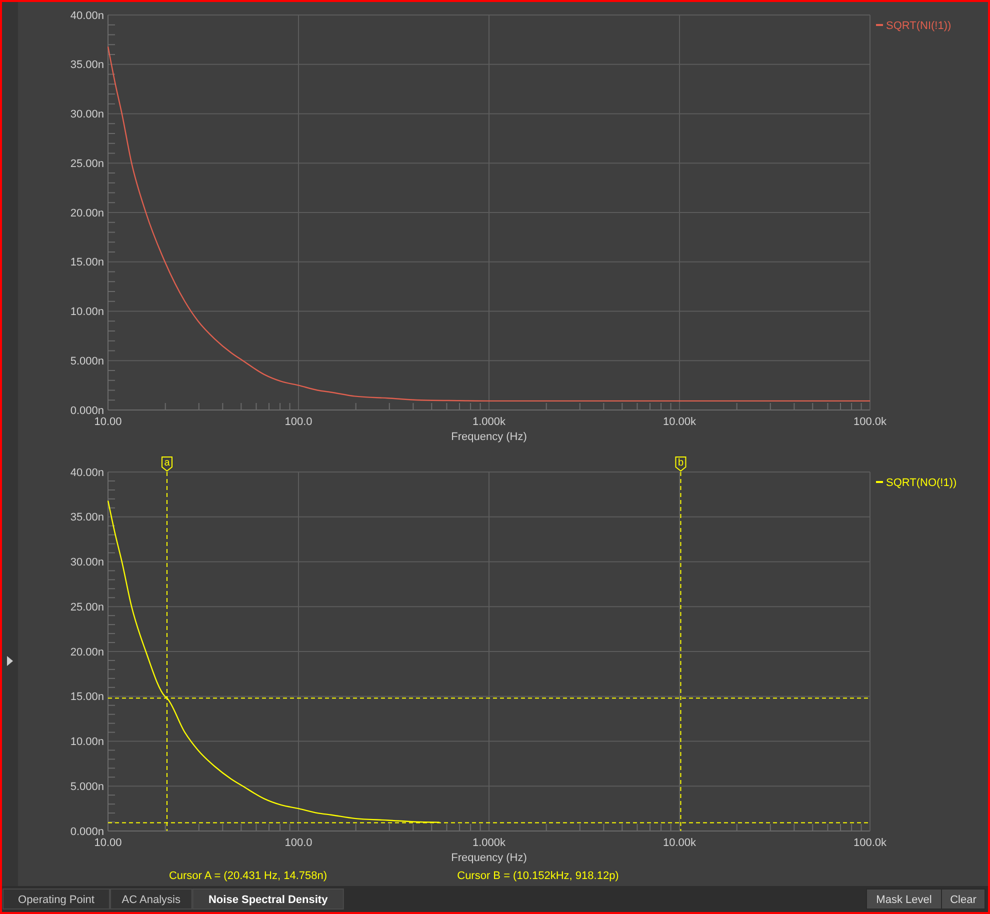  Describe the element at coordinates (167, 463) in the screenshot. I see `ref-line-label: a` at that location.